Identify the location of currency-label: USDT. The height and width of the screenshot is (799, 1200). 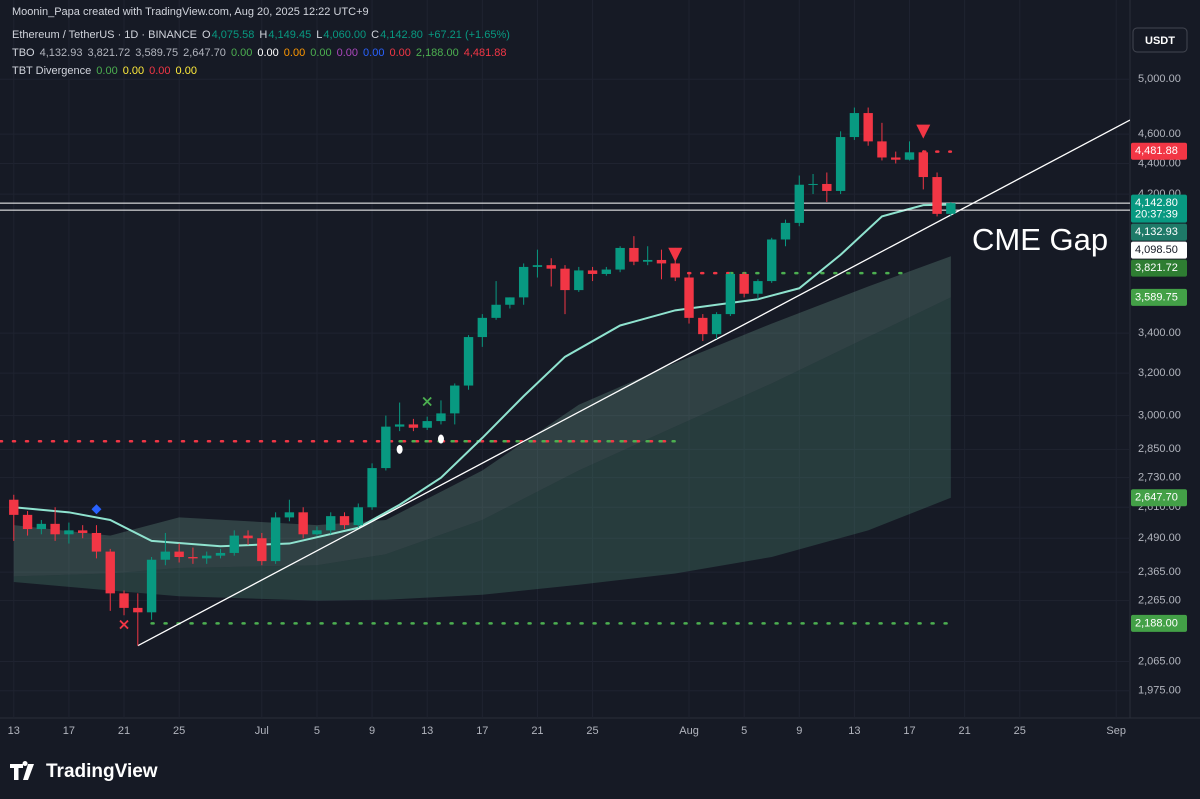
(1160, 41).